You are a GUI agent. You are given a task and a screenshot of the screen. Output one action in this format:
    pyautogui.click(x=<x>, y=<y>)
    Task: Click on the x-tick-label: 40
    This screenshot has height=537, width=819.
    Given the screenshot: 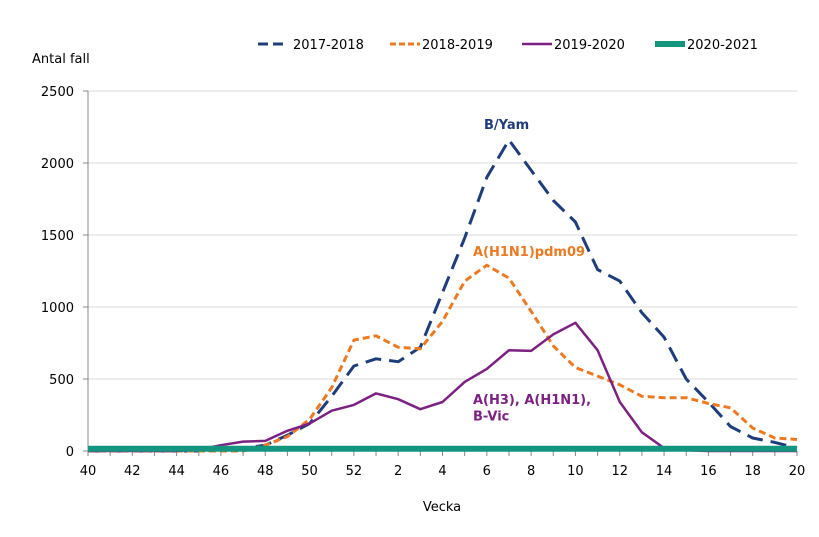 What is the action you would take?
    pyautogui.click(x=88, y=471)
    